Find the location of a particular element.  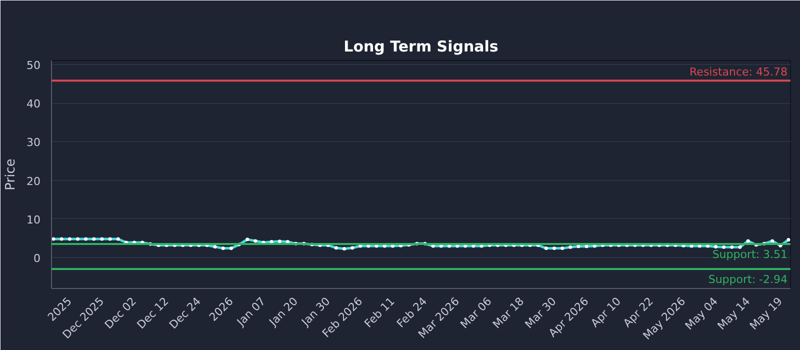

y-tick-label: 10 is located at coordinates (33, 219).